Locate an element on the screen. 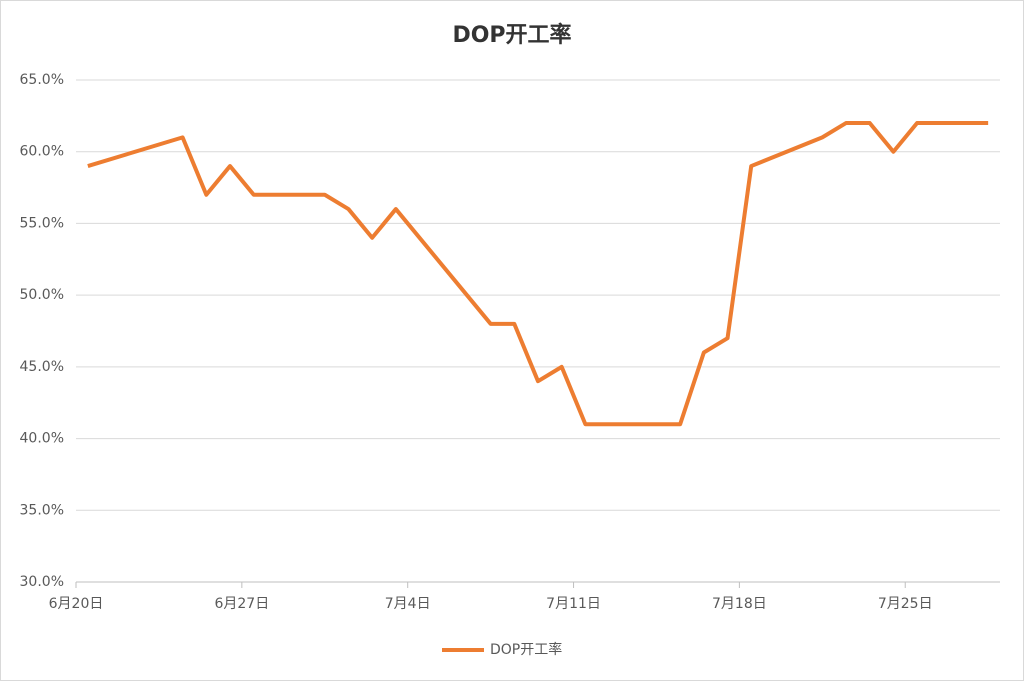 This screenshot has height=682, width=1025. x-tick-label: 6月27日 is located at coordinates (241, 604).